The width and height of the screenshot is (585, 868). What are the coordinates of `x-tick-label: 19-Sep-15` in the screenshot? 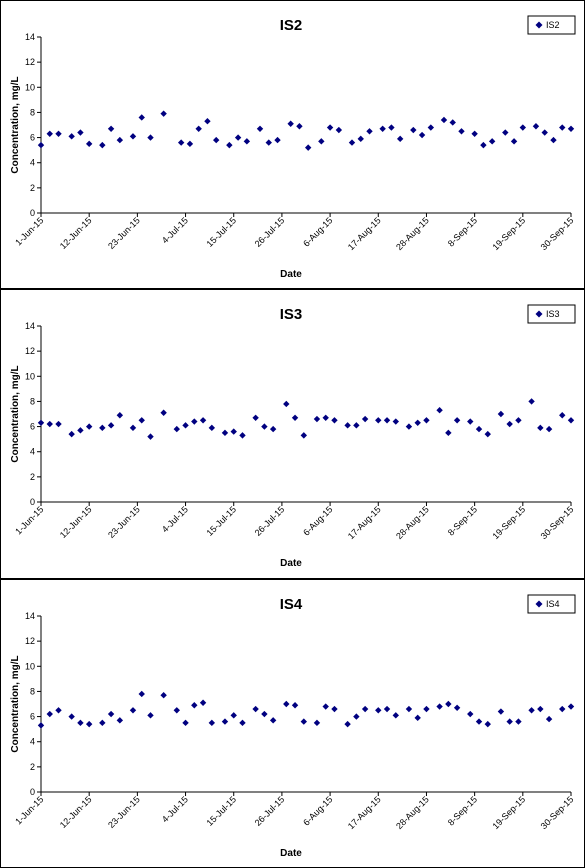 It's located at (508, 233).